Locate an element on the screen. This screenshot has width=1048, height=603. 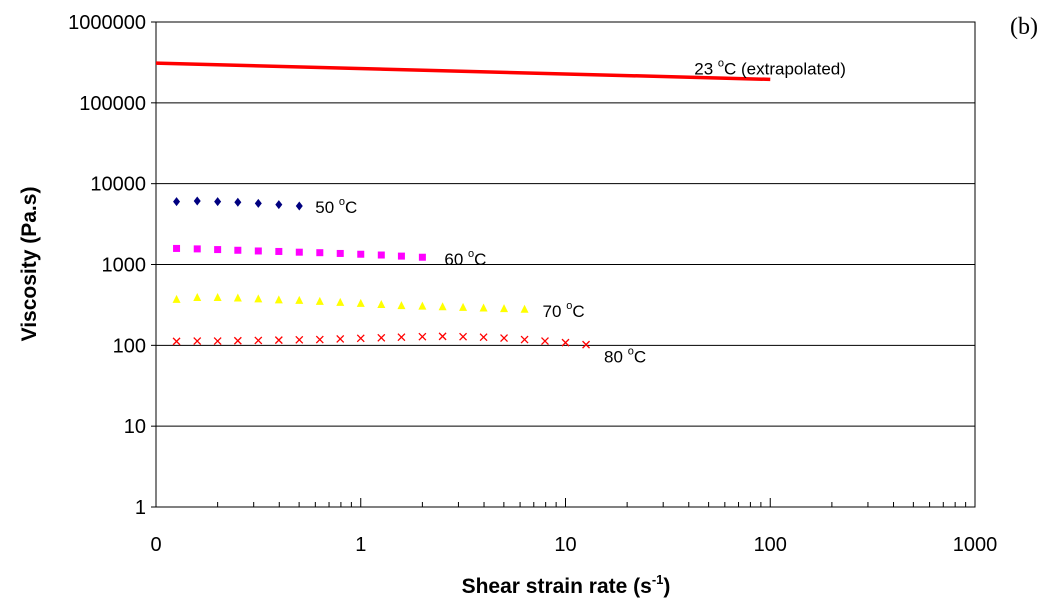
x-tick-label: 1000 is located at coordinates (975, 545).